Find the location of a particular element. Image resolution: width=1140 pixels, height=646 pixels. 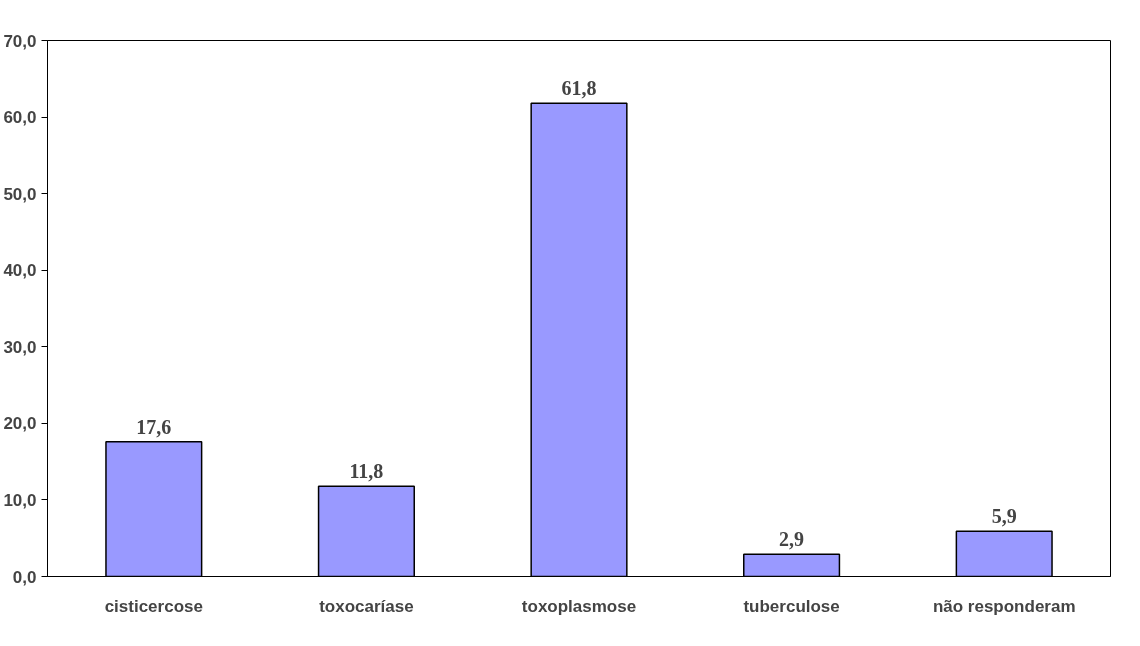

data-label: 61,8 is located at coordinates (579, 88).